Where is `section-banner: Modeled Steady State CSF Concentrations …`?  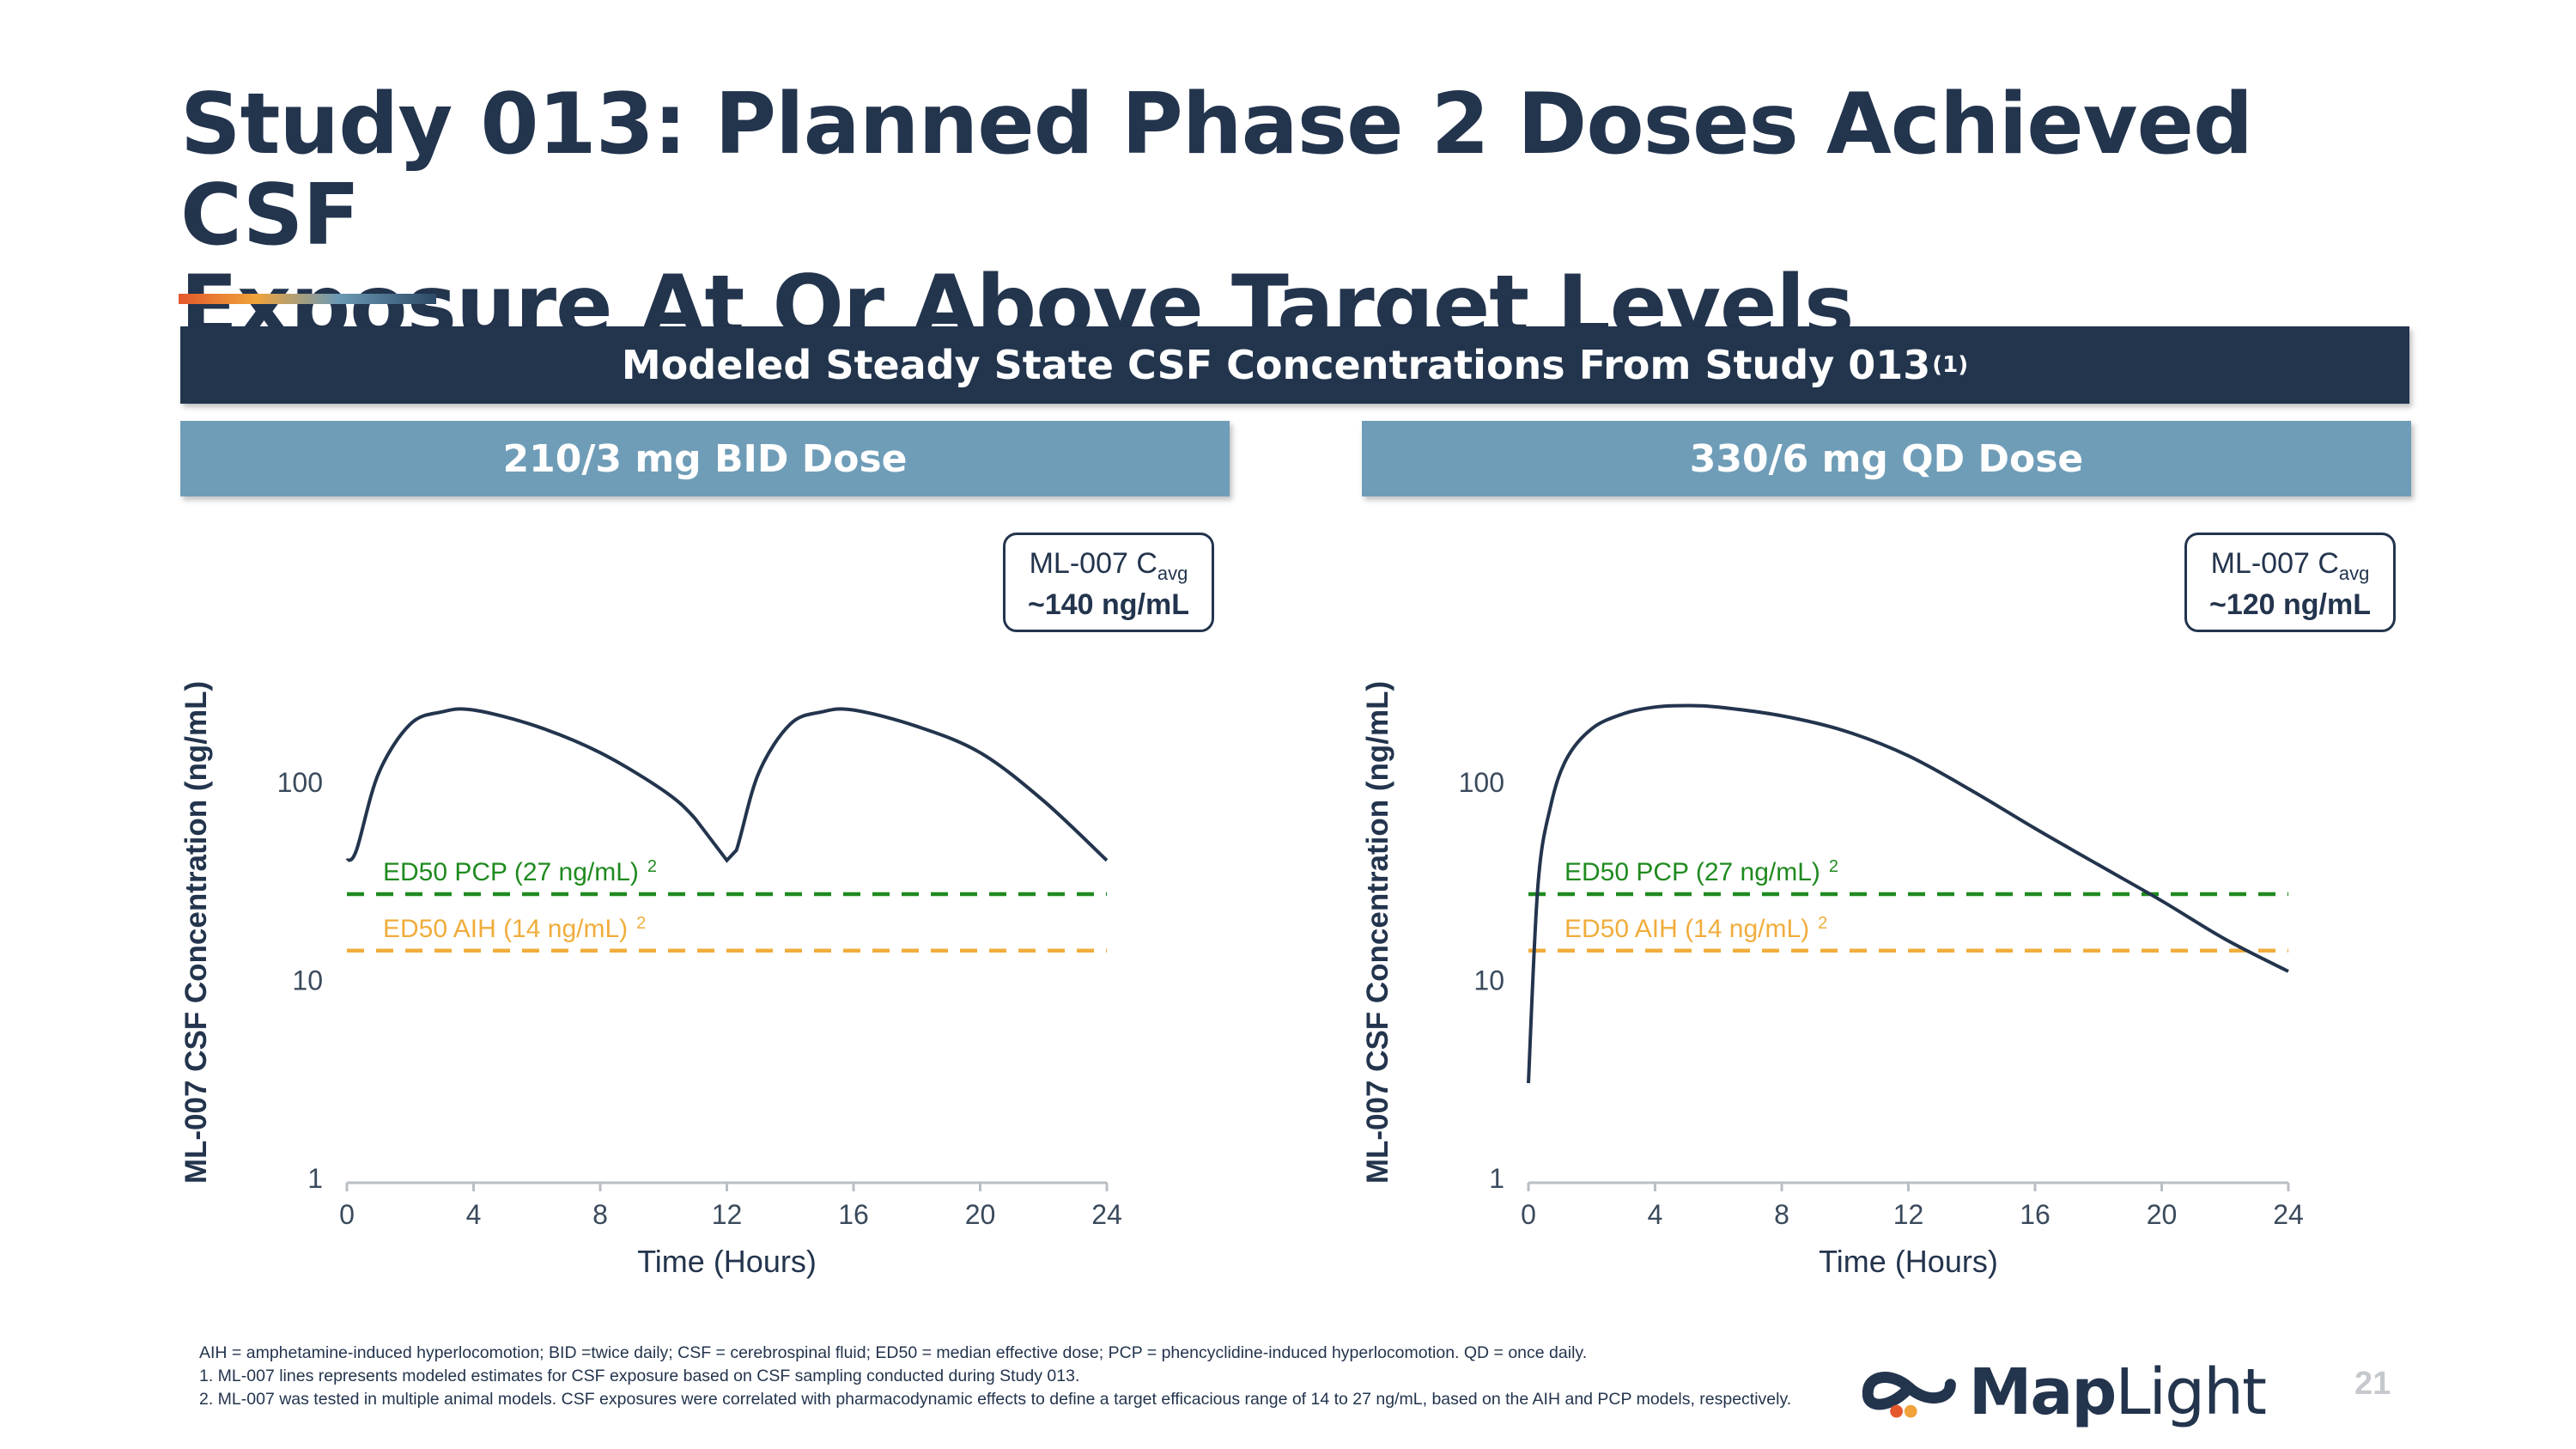
section-banner: Modeled Steady State CSF Concentrations … is located at coordinates (1294, 365).